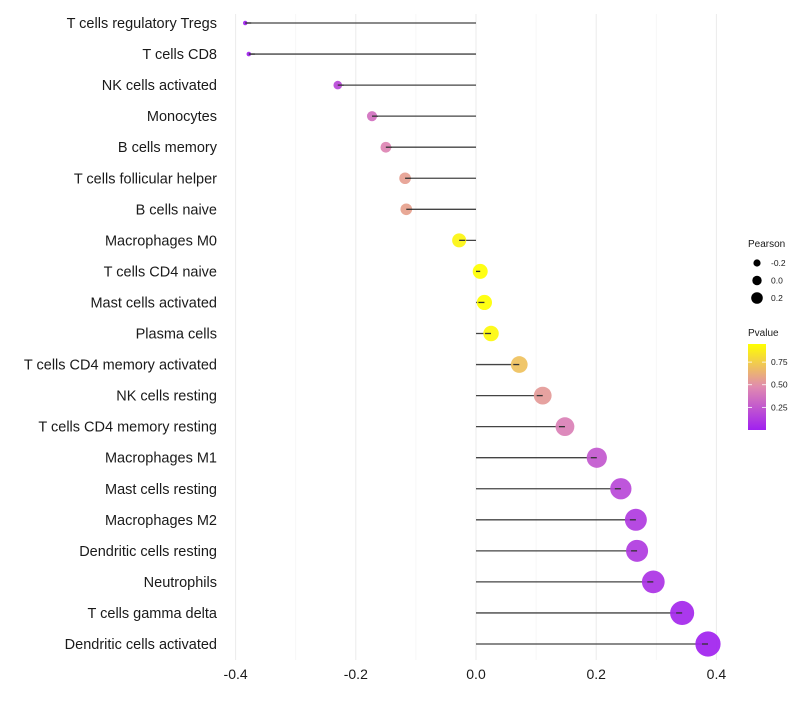 The height and width of the screenshot is (705, 800). What do you see at coordinates (166, 397) in the screenshot?
I see `y-axis-label: NK cells resting` at bounding box center [166, 397].